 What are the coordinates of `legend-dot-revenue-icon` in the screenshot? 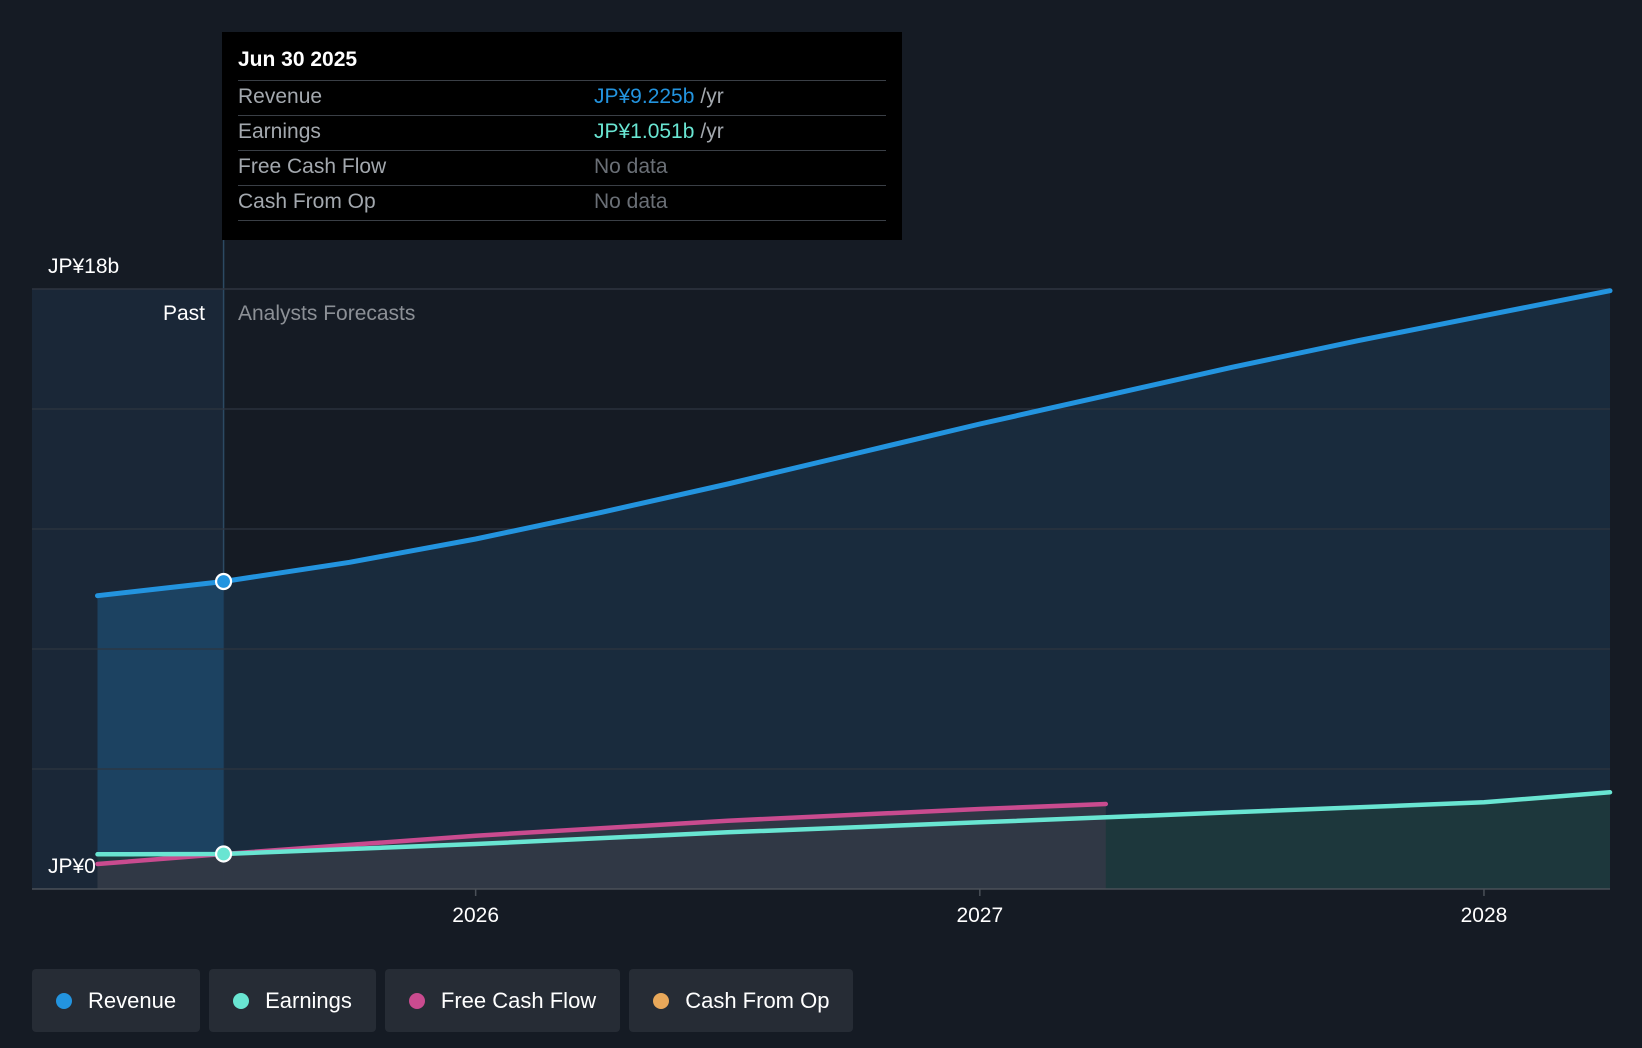 It's located at (64, 1000).